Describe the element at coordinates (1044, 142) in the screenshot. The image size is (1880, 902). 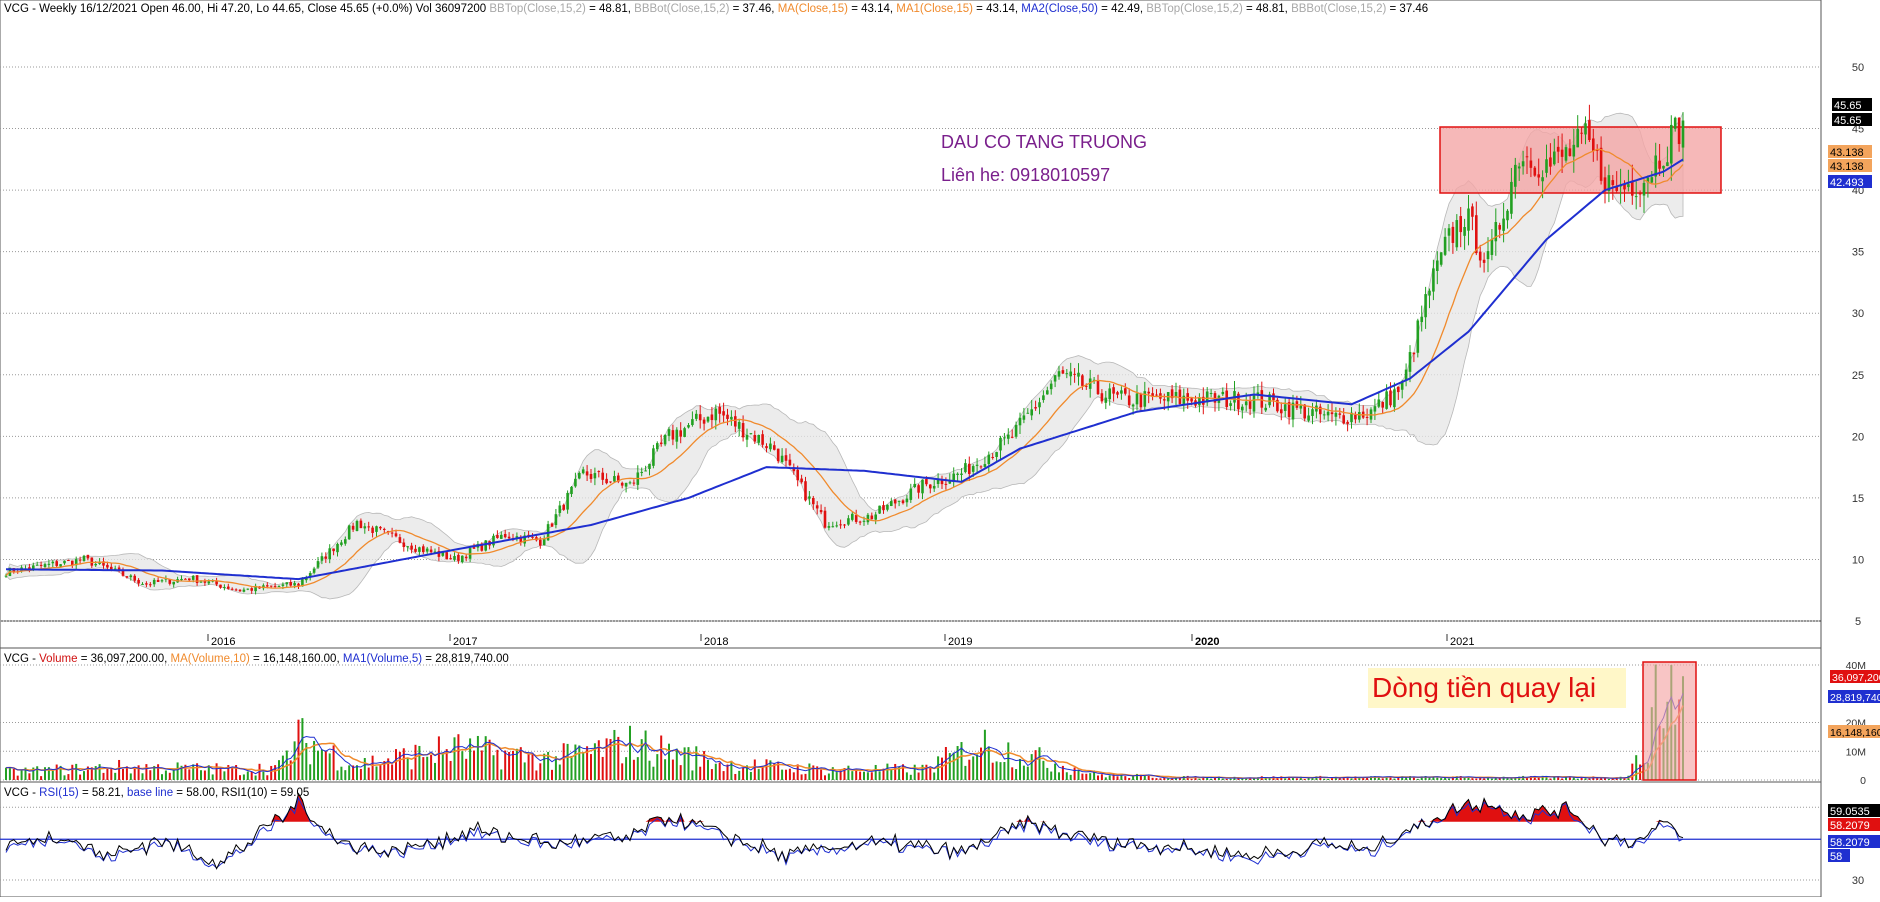
I see `brand-annotation: DAU CO TANG TRUONG` at that location.